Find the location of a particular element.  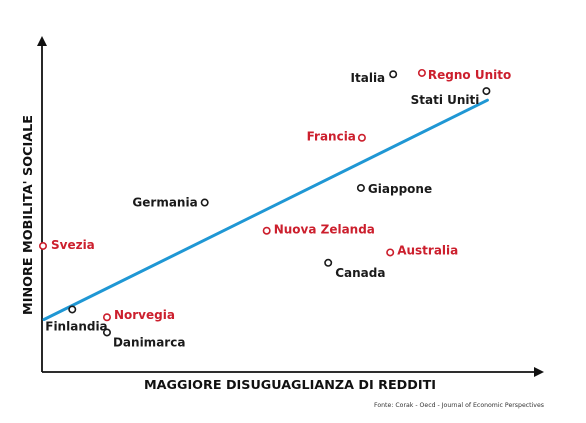

point-label-finlandia: Finlandia is located at coordinates (76, 326).